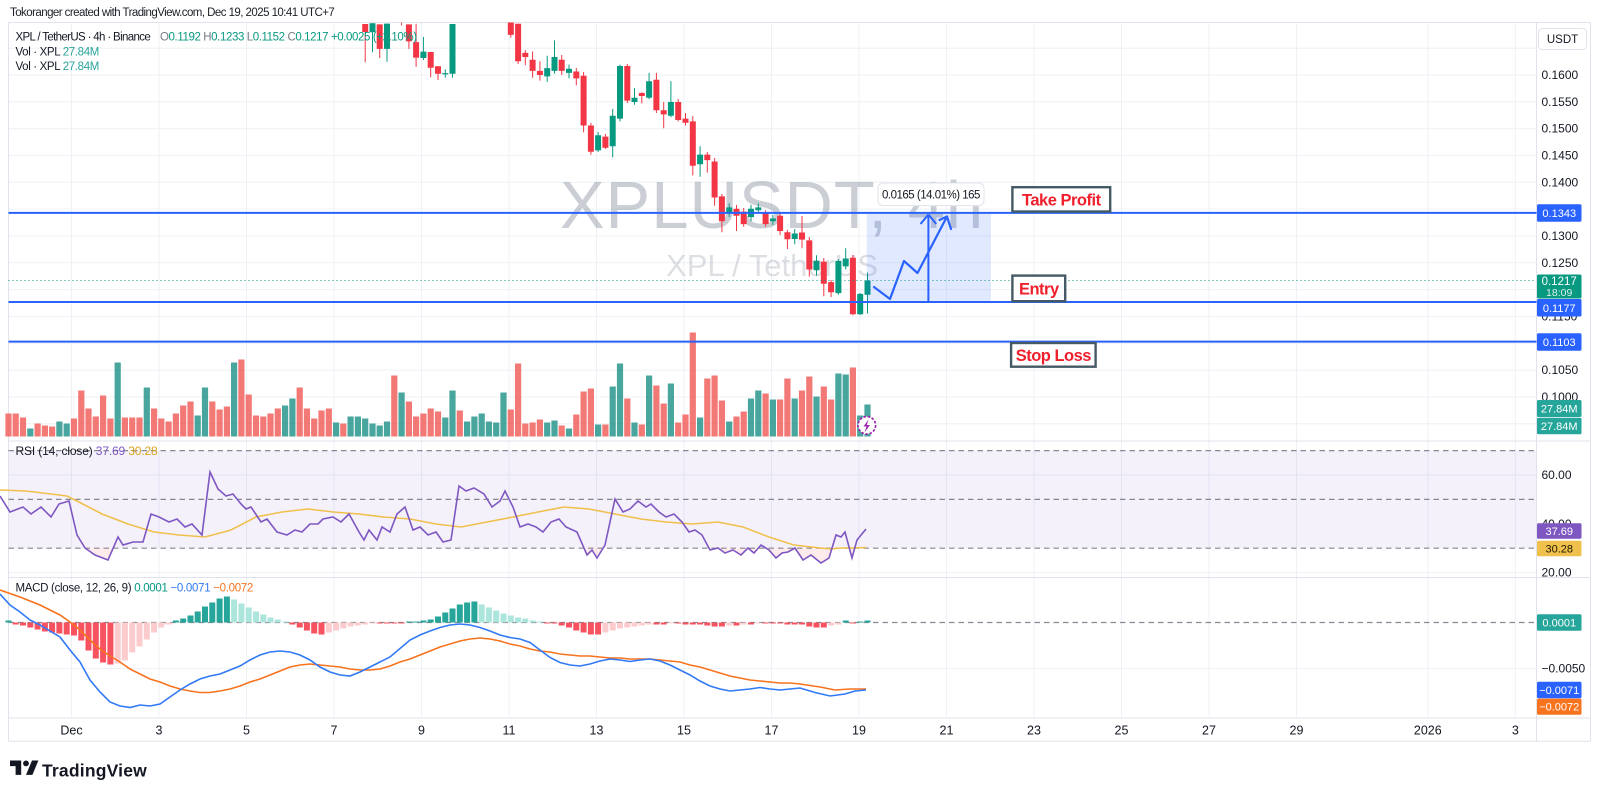 The image size is (1600, 795). What do you see at coordinates (947, 731) in the screenshot?
I see `svg-text: 21` at bounding box center [947, 731].